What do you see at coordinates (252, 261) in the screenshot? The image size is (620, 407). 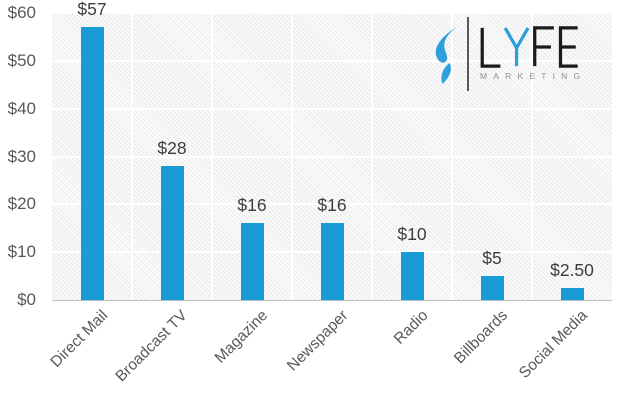 I see `bar-magazine` at bounding box center [252, 261].